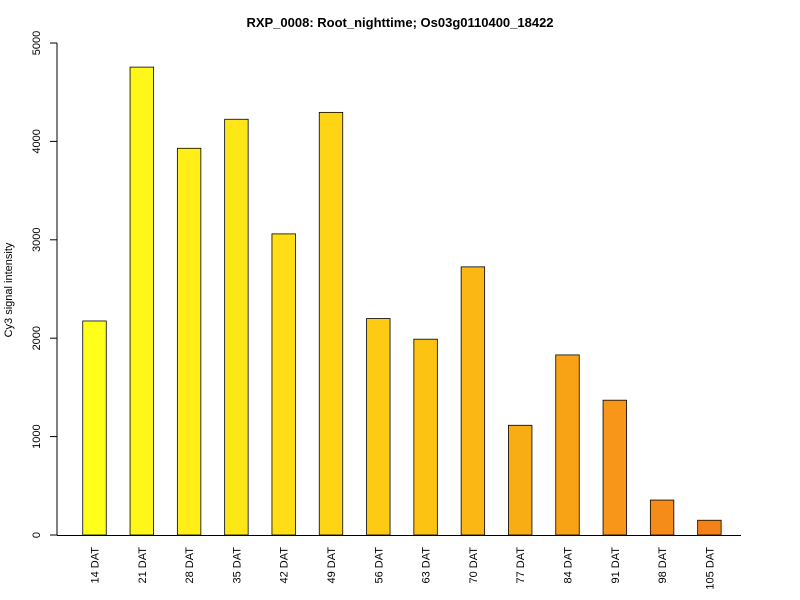 The width and height of the screenshot is (800, 600). What do you see at coordinates (37, 338) in the screenshot?
I see `y-tick-label: 2000` at bounding box center [37, 338].